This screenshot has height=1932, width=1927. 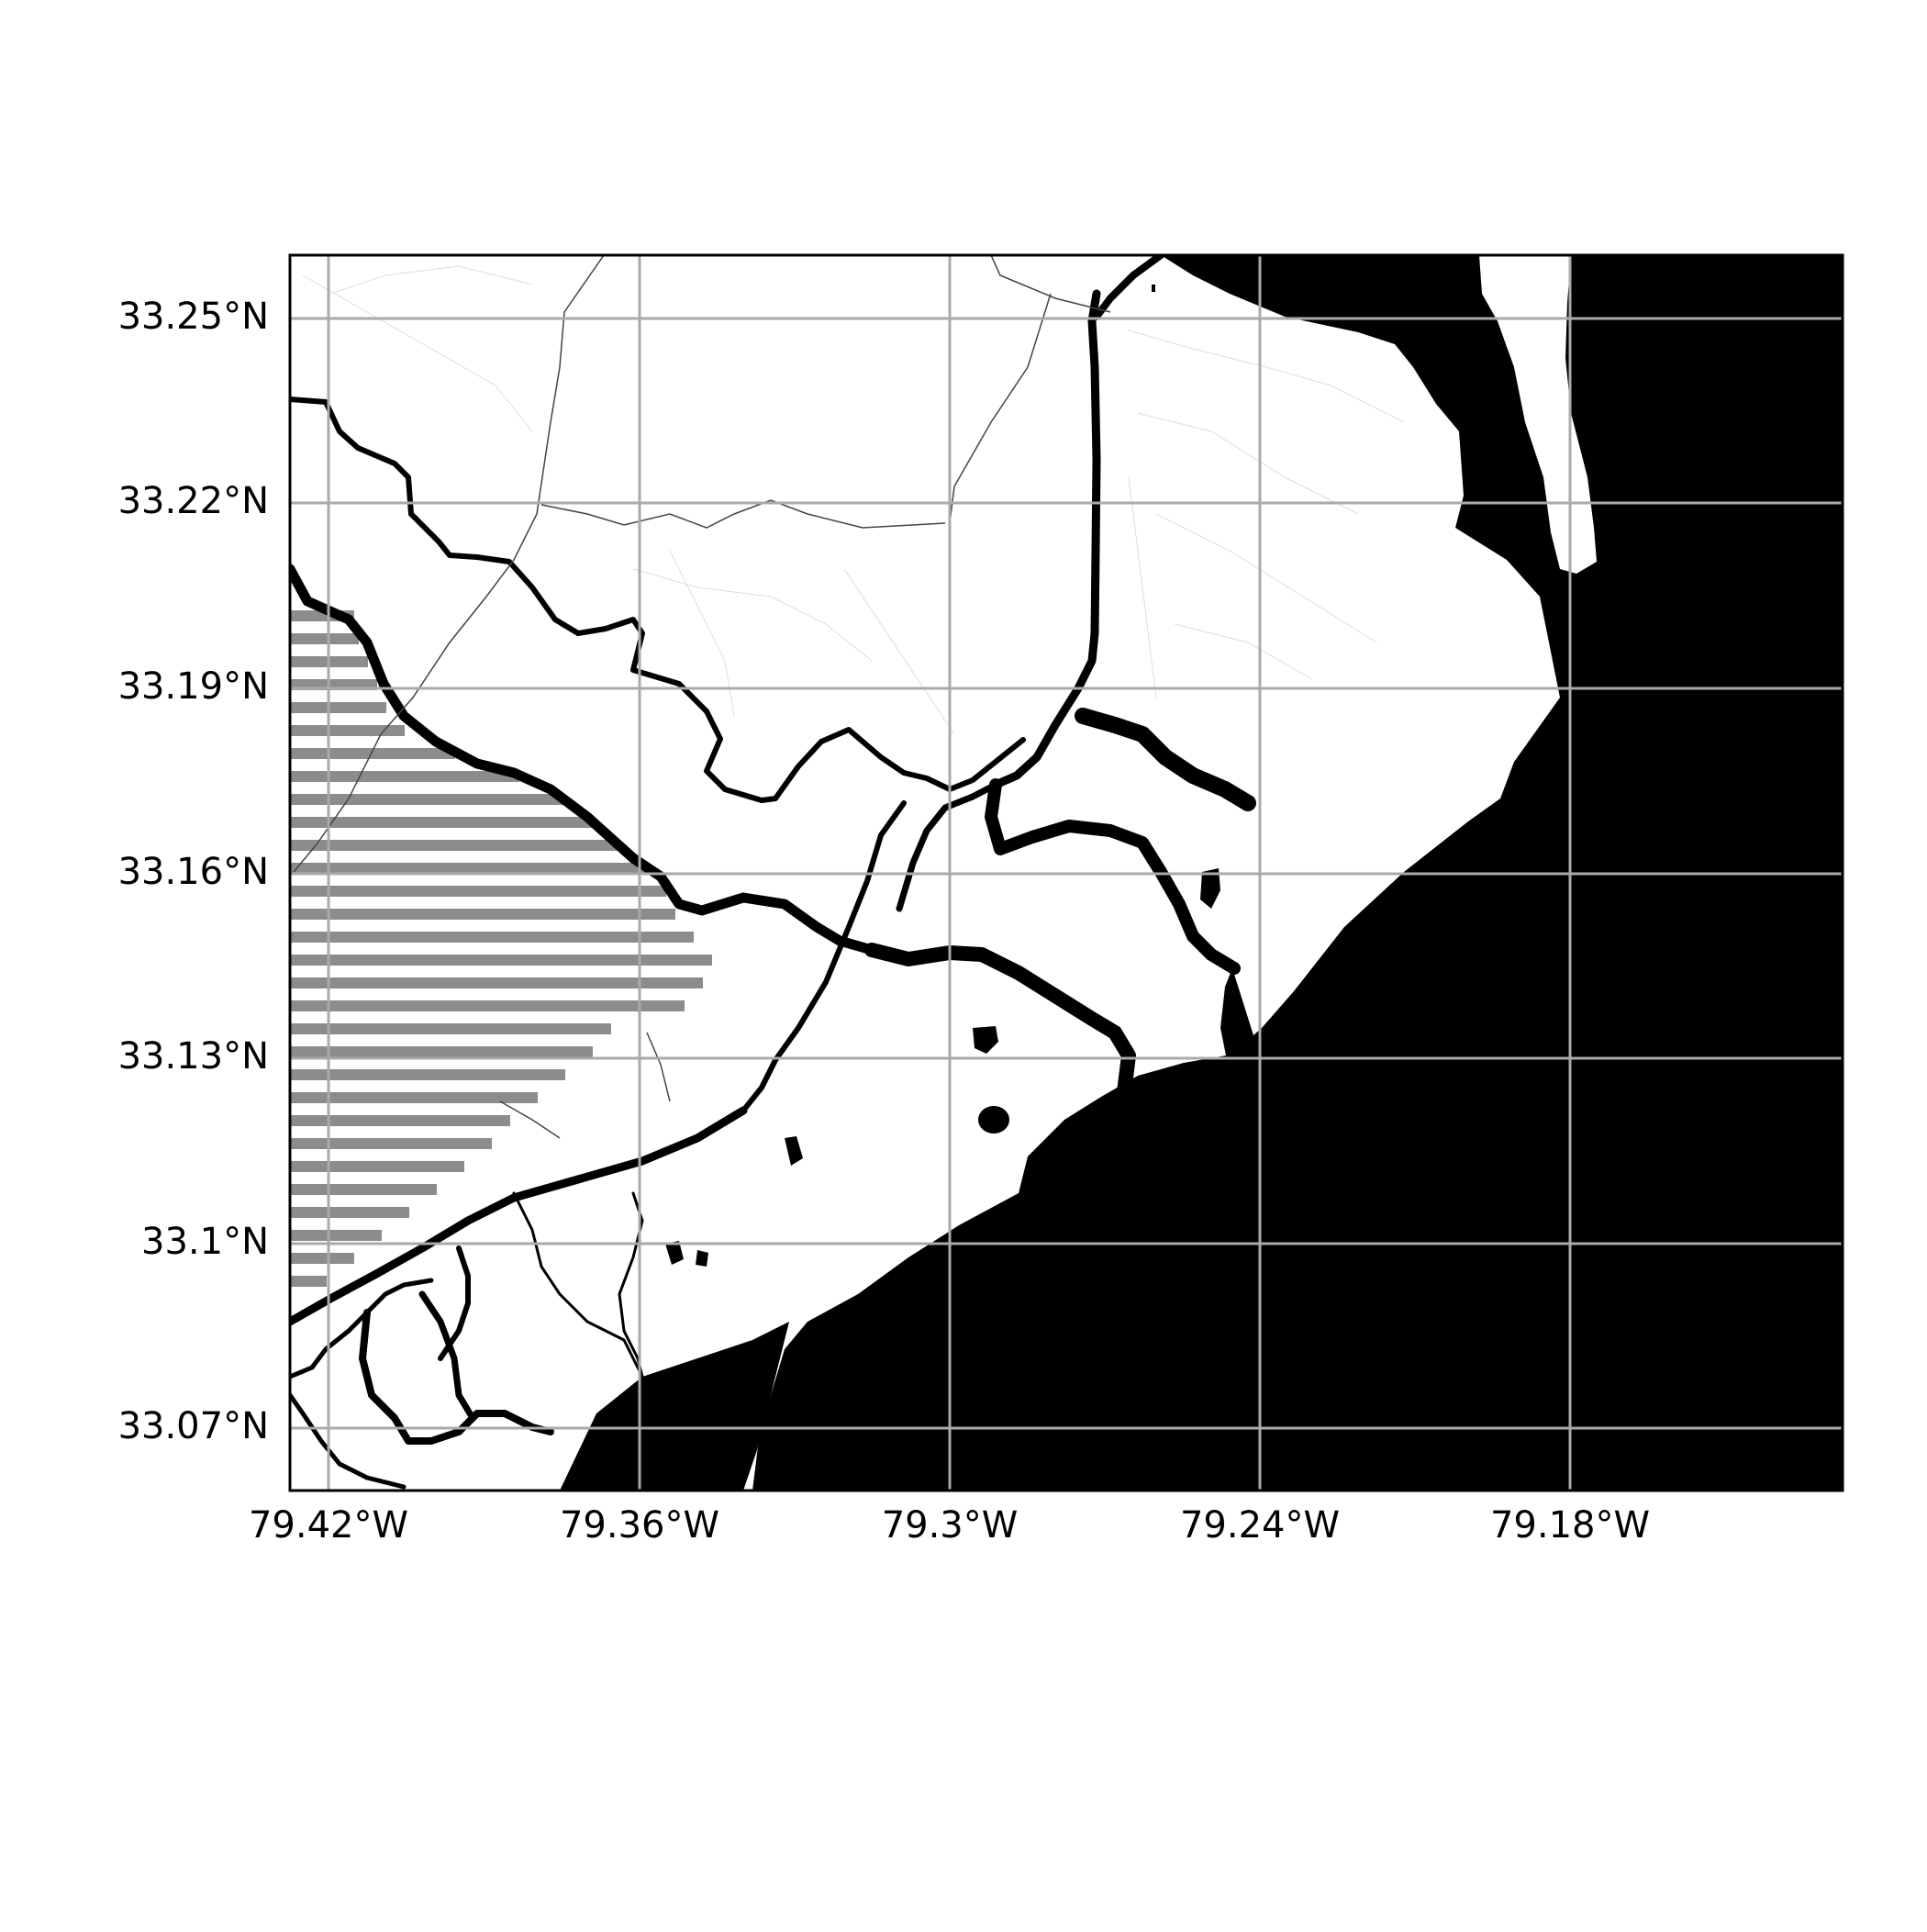 I want to click on lat-label-33-07: 33.07°N, so click(x=193, y=1426).